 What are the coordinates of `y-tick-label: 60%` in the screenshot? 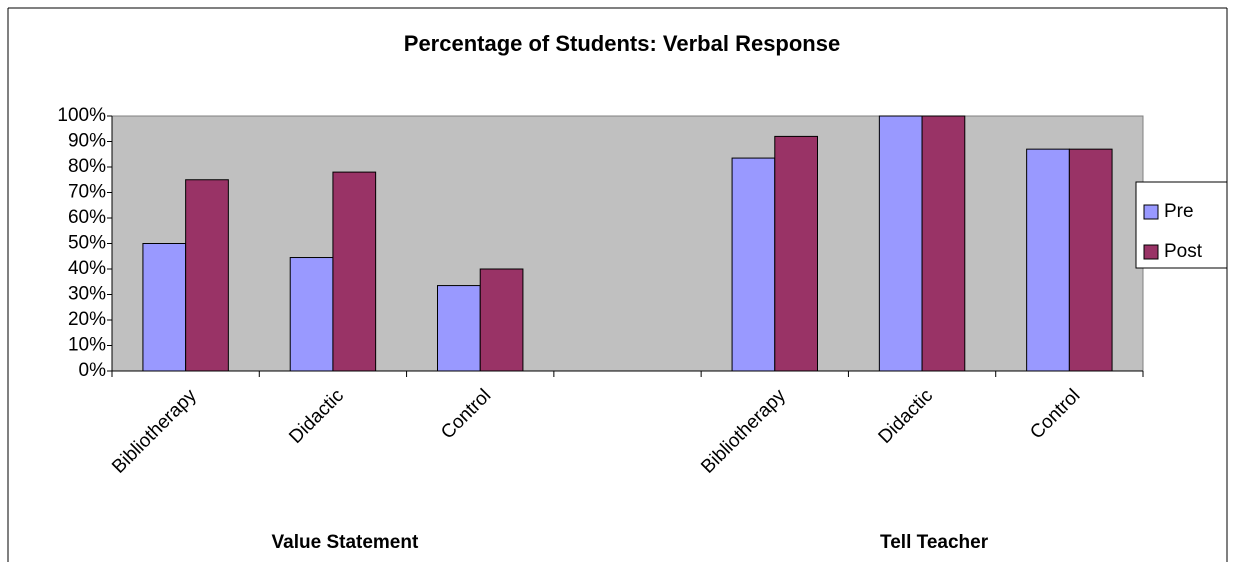 It's located at (87, 217).